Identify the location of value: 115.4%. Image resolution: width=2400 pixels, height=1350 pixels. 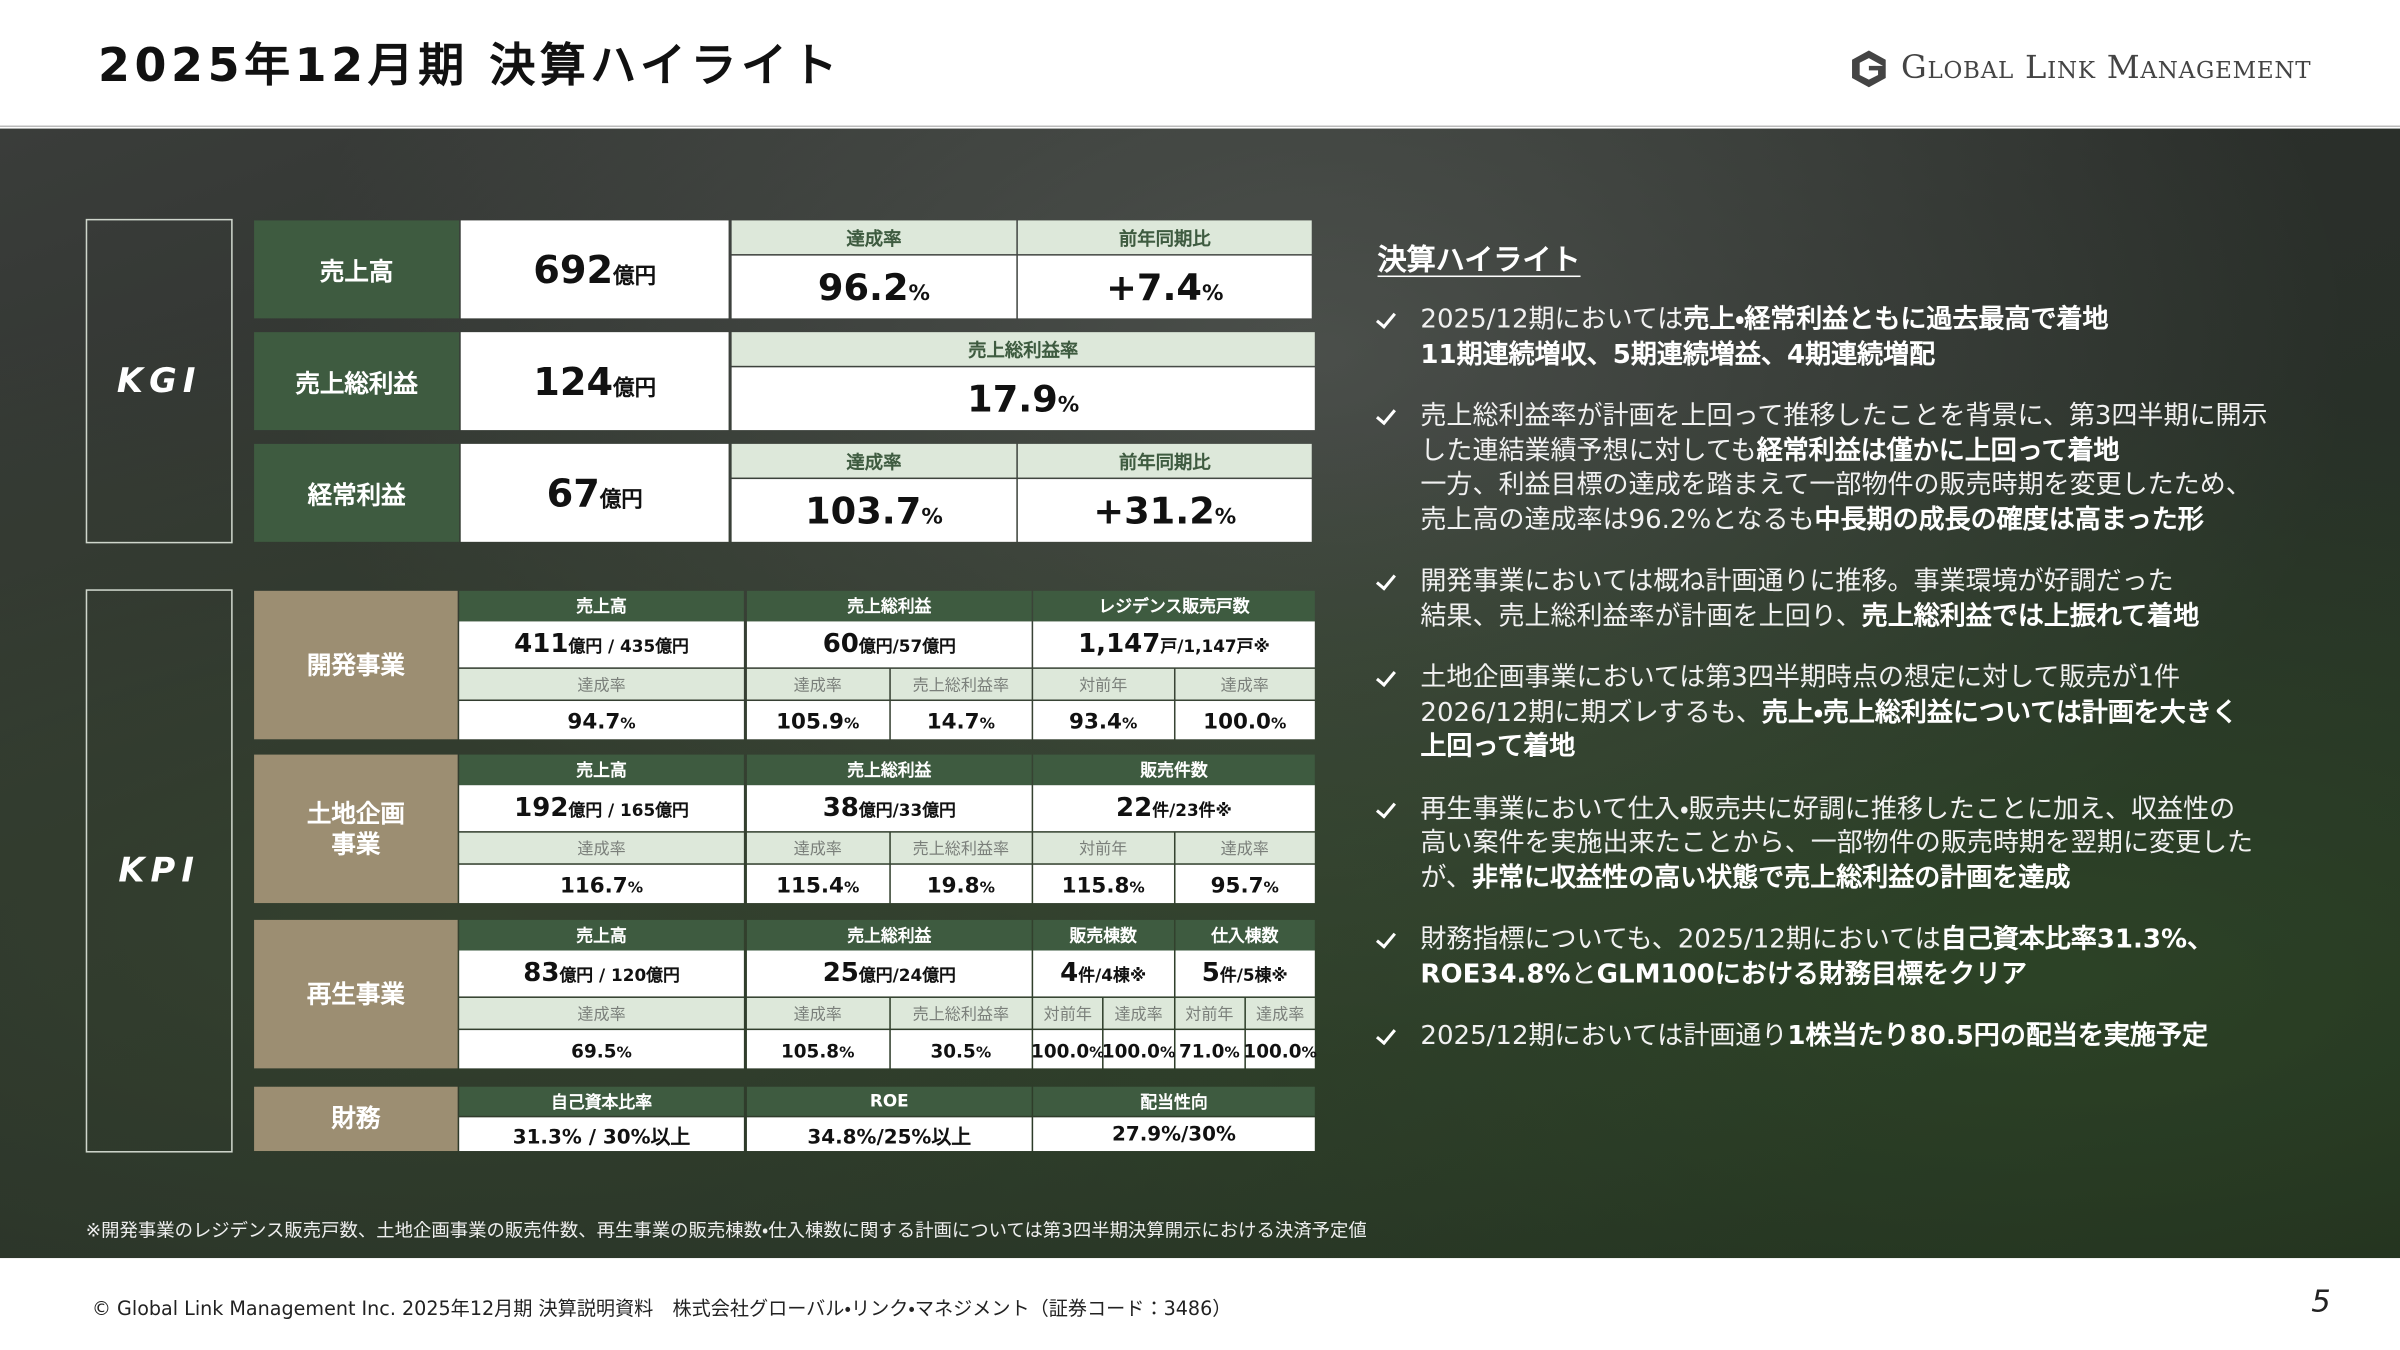
(817, 883).